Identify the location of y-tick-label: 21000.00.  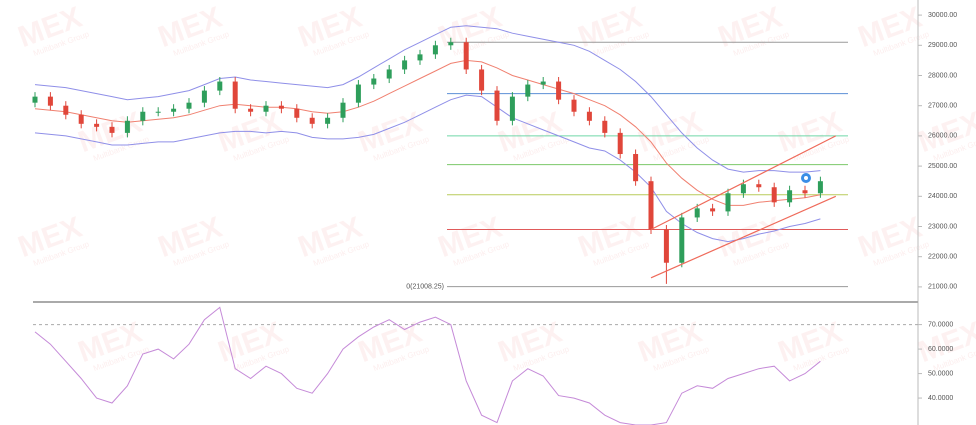
(942, 287).